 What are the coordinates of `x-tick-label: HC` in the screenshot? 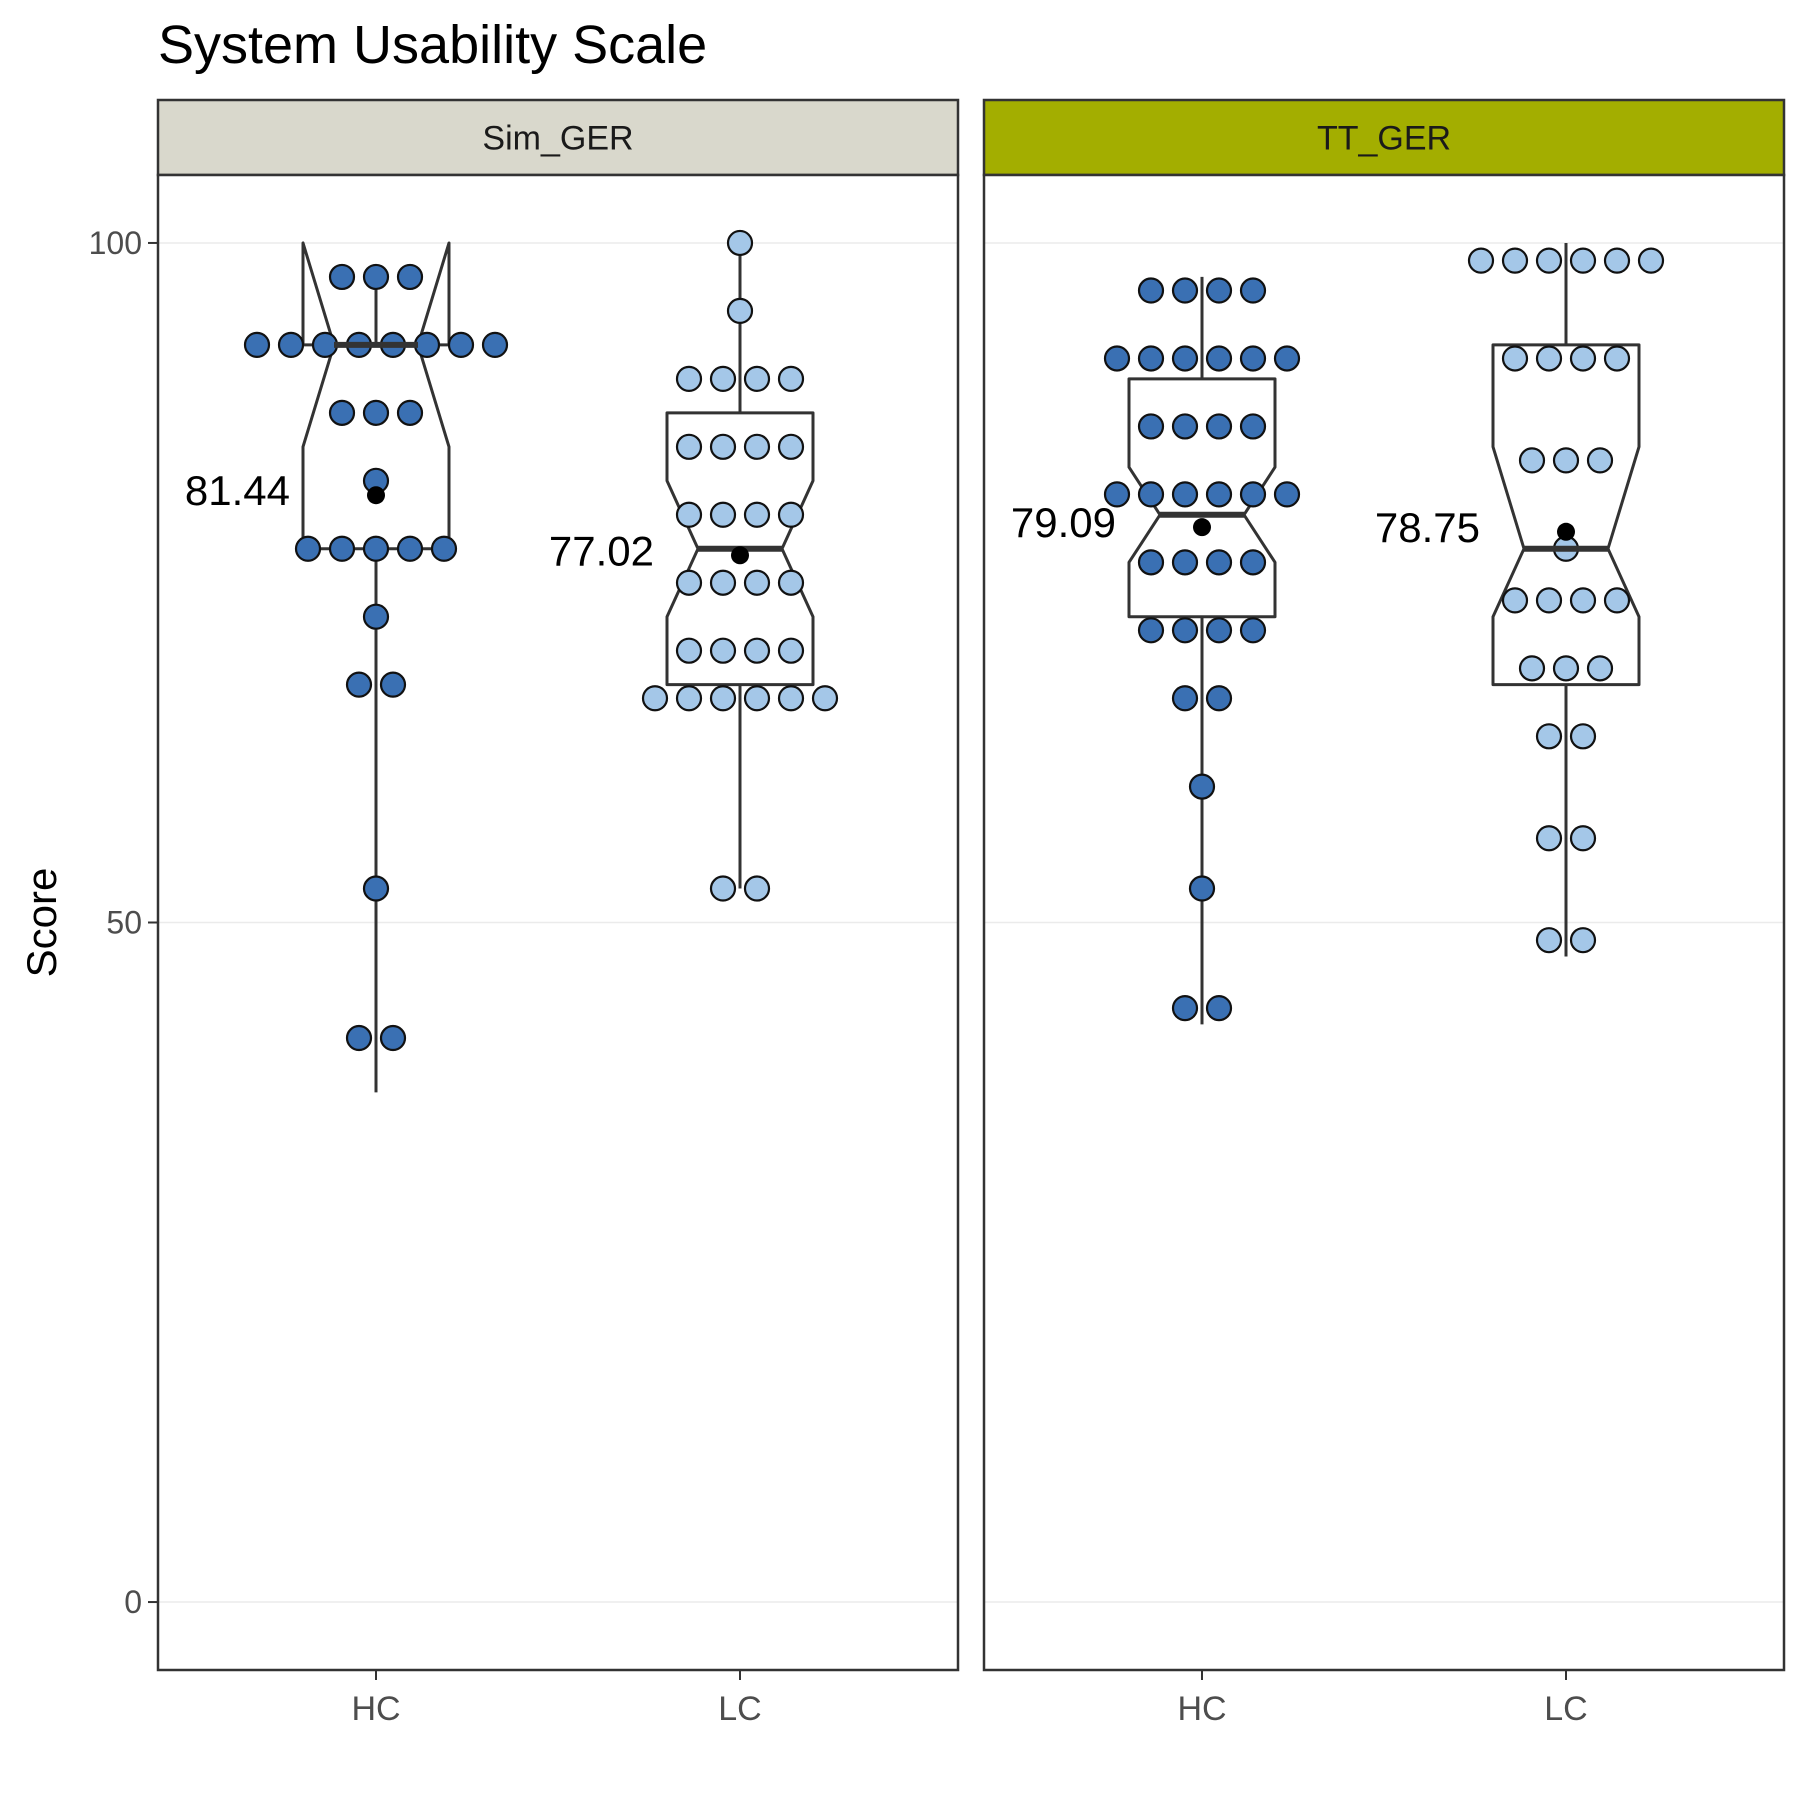 It's located at (1201, 1709).